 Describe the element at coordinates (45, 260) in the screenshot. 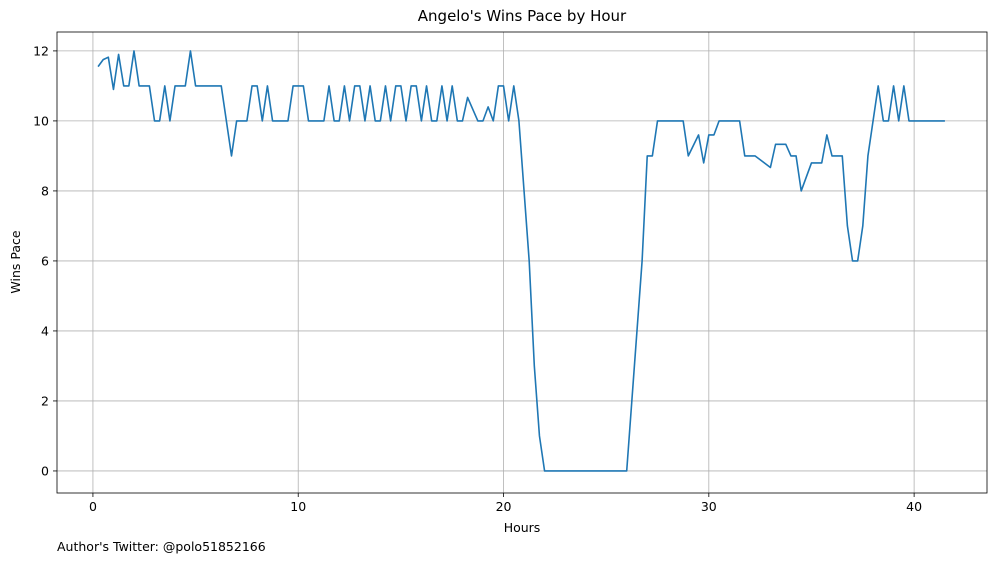

I see `y-tick-label: 6` at that location.